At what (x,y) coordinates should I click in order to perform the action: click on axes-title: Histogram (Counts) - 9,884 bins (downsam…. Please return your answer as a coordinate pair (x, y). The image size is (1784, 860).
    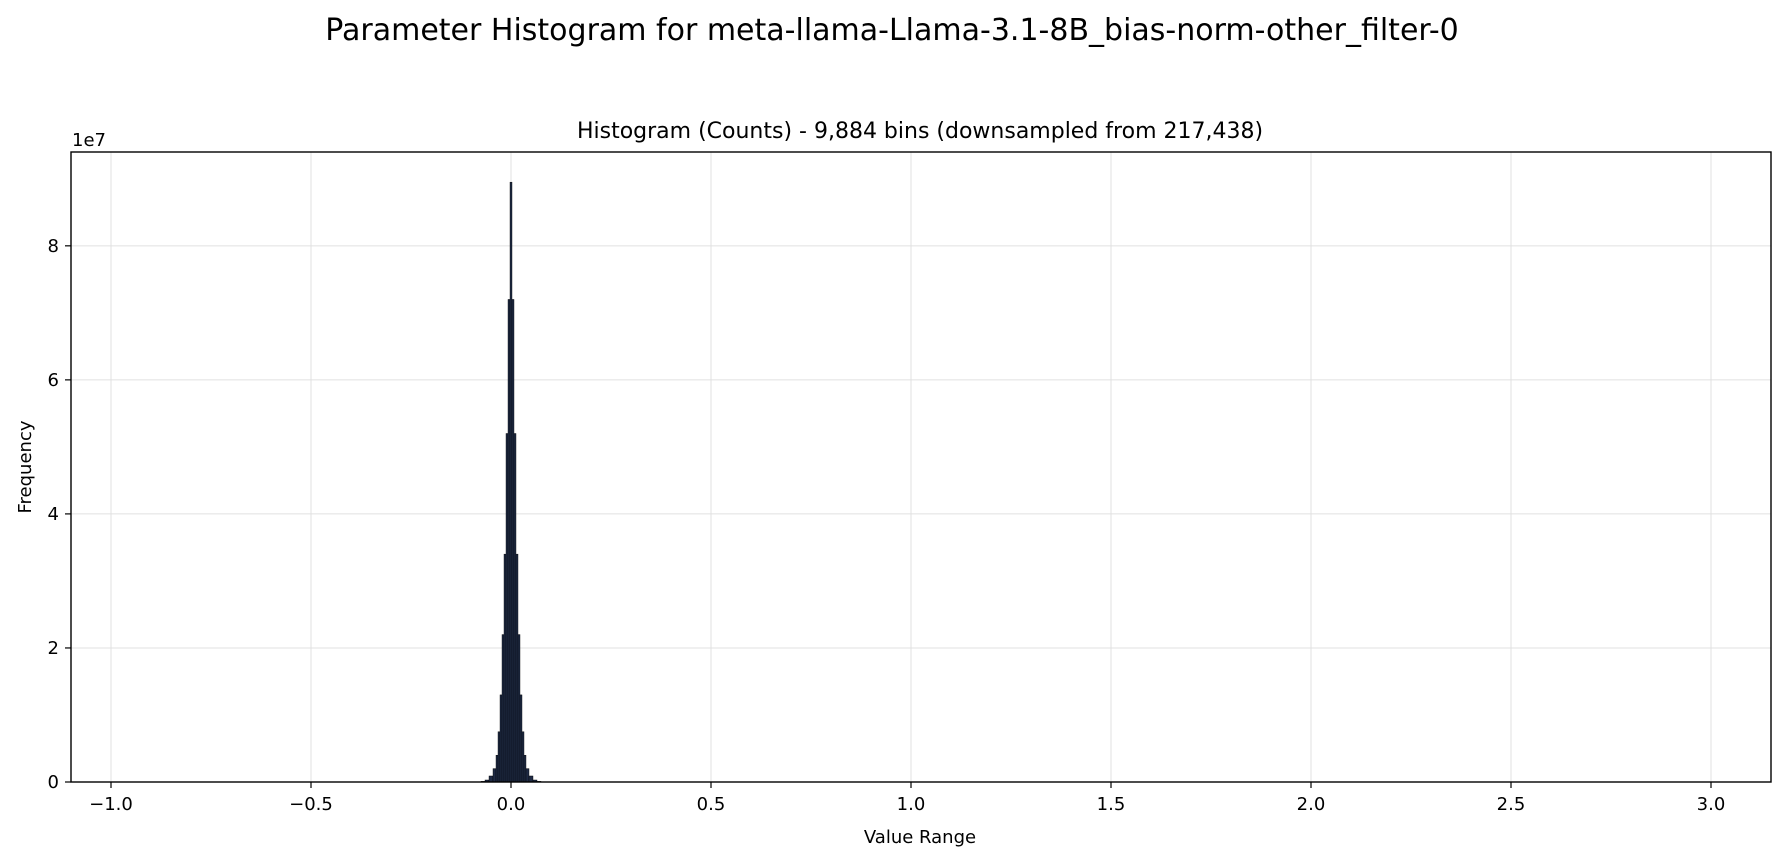
    Looking at the image, I should click on (920, 131).